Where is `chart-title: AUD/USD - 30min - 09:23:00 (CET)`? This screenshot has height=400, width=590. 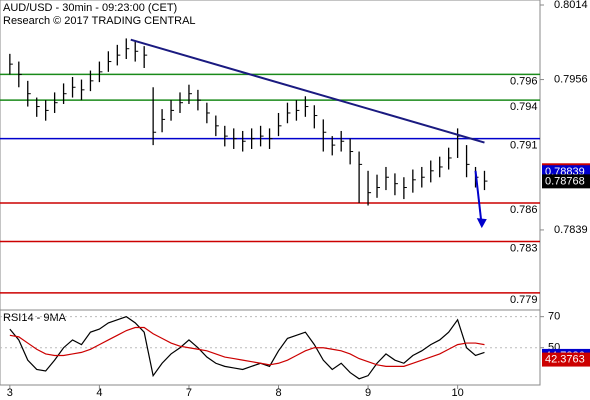
chart-title: AUD/USD - 30min - 09:23:00 (CET) is located at coordinates (90, 8).